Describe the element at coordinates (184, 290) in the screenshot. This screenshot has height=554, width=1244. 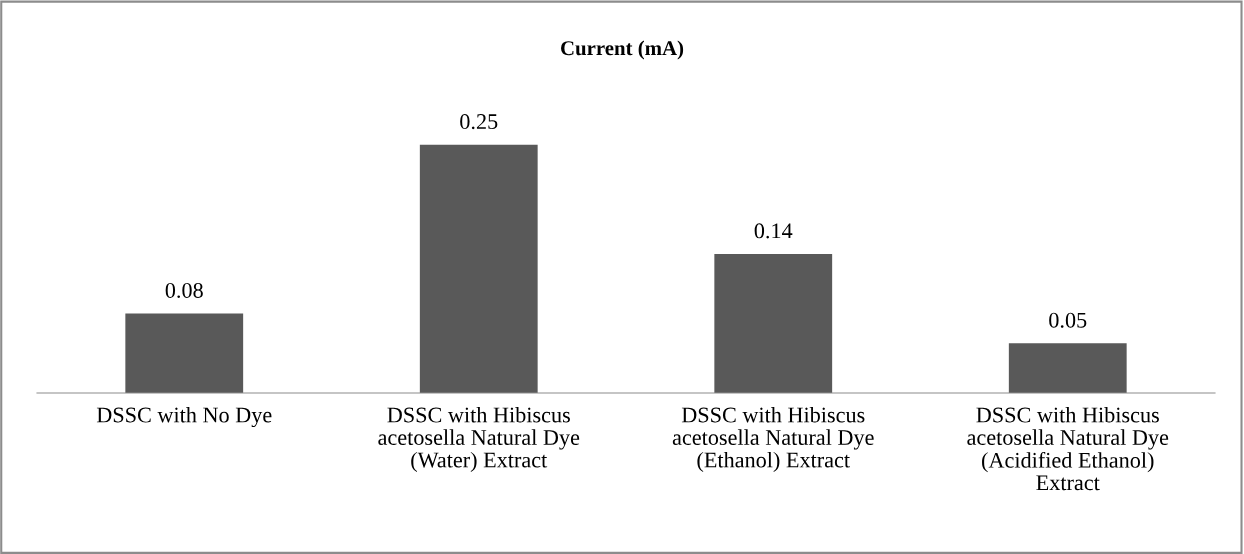
I see `data-label: 0.08` at that location.